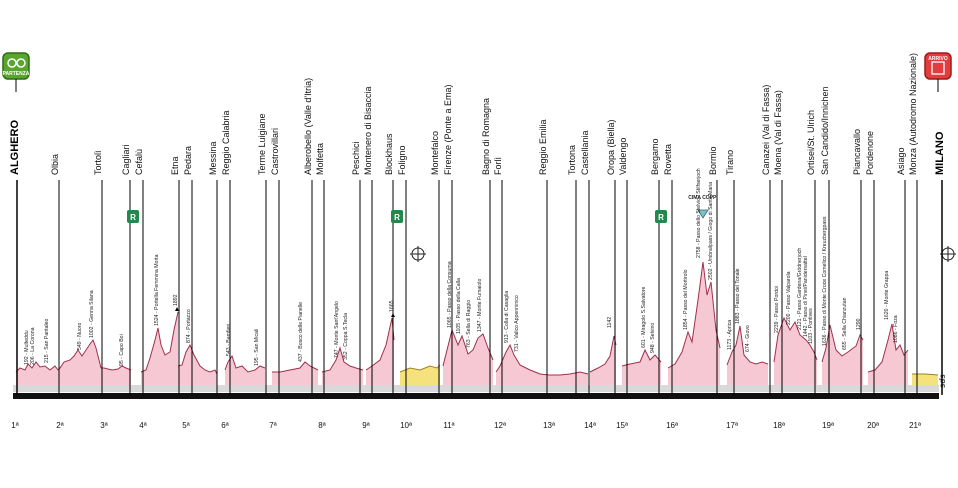  Describe the element at coordinates (590, 425) in the screenshot. I see `stage-number: 14ª` at that location.